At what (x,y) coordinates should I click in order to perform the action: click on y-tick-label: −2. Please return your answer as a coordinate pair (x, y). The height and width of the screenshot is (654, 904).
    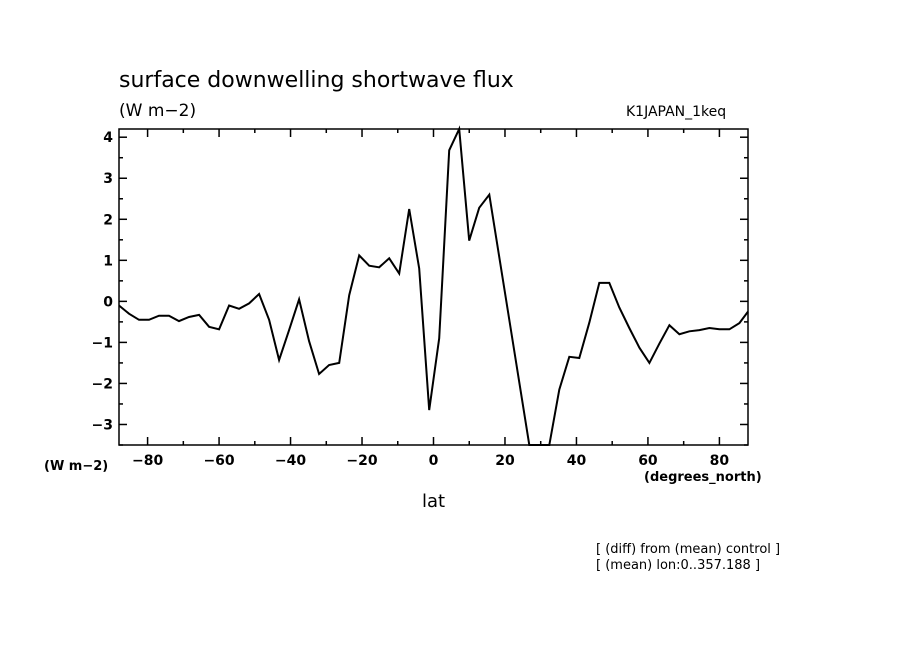
    Looking at the image, I should click on (102, 384).